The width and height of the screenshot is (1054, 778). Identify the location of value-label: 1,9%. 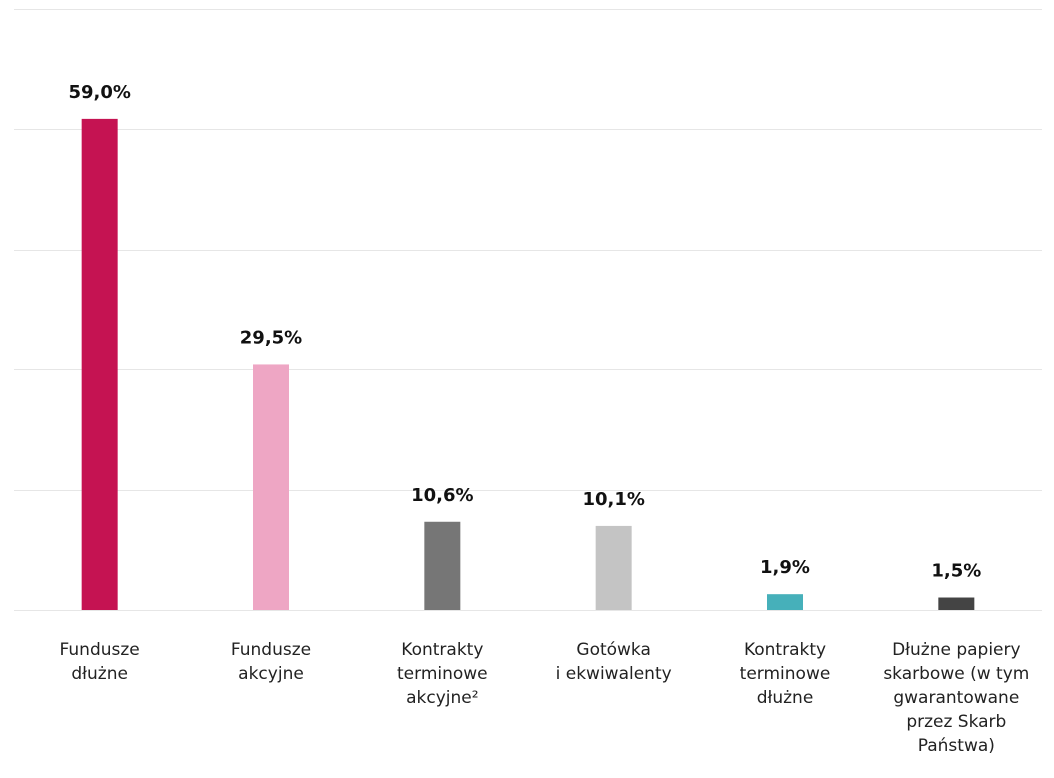
(785, 567).